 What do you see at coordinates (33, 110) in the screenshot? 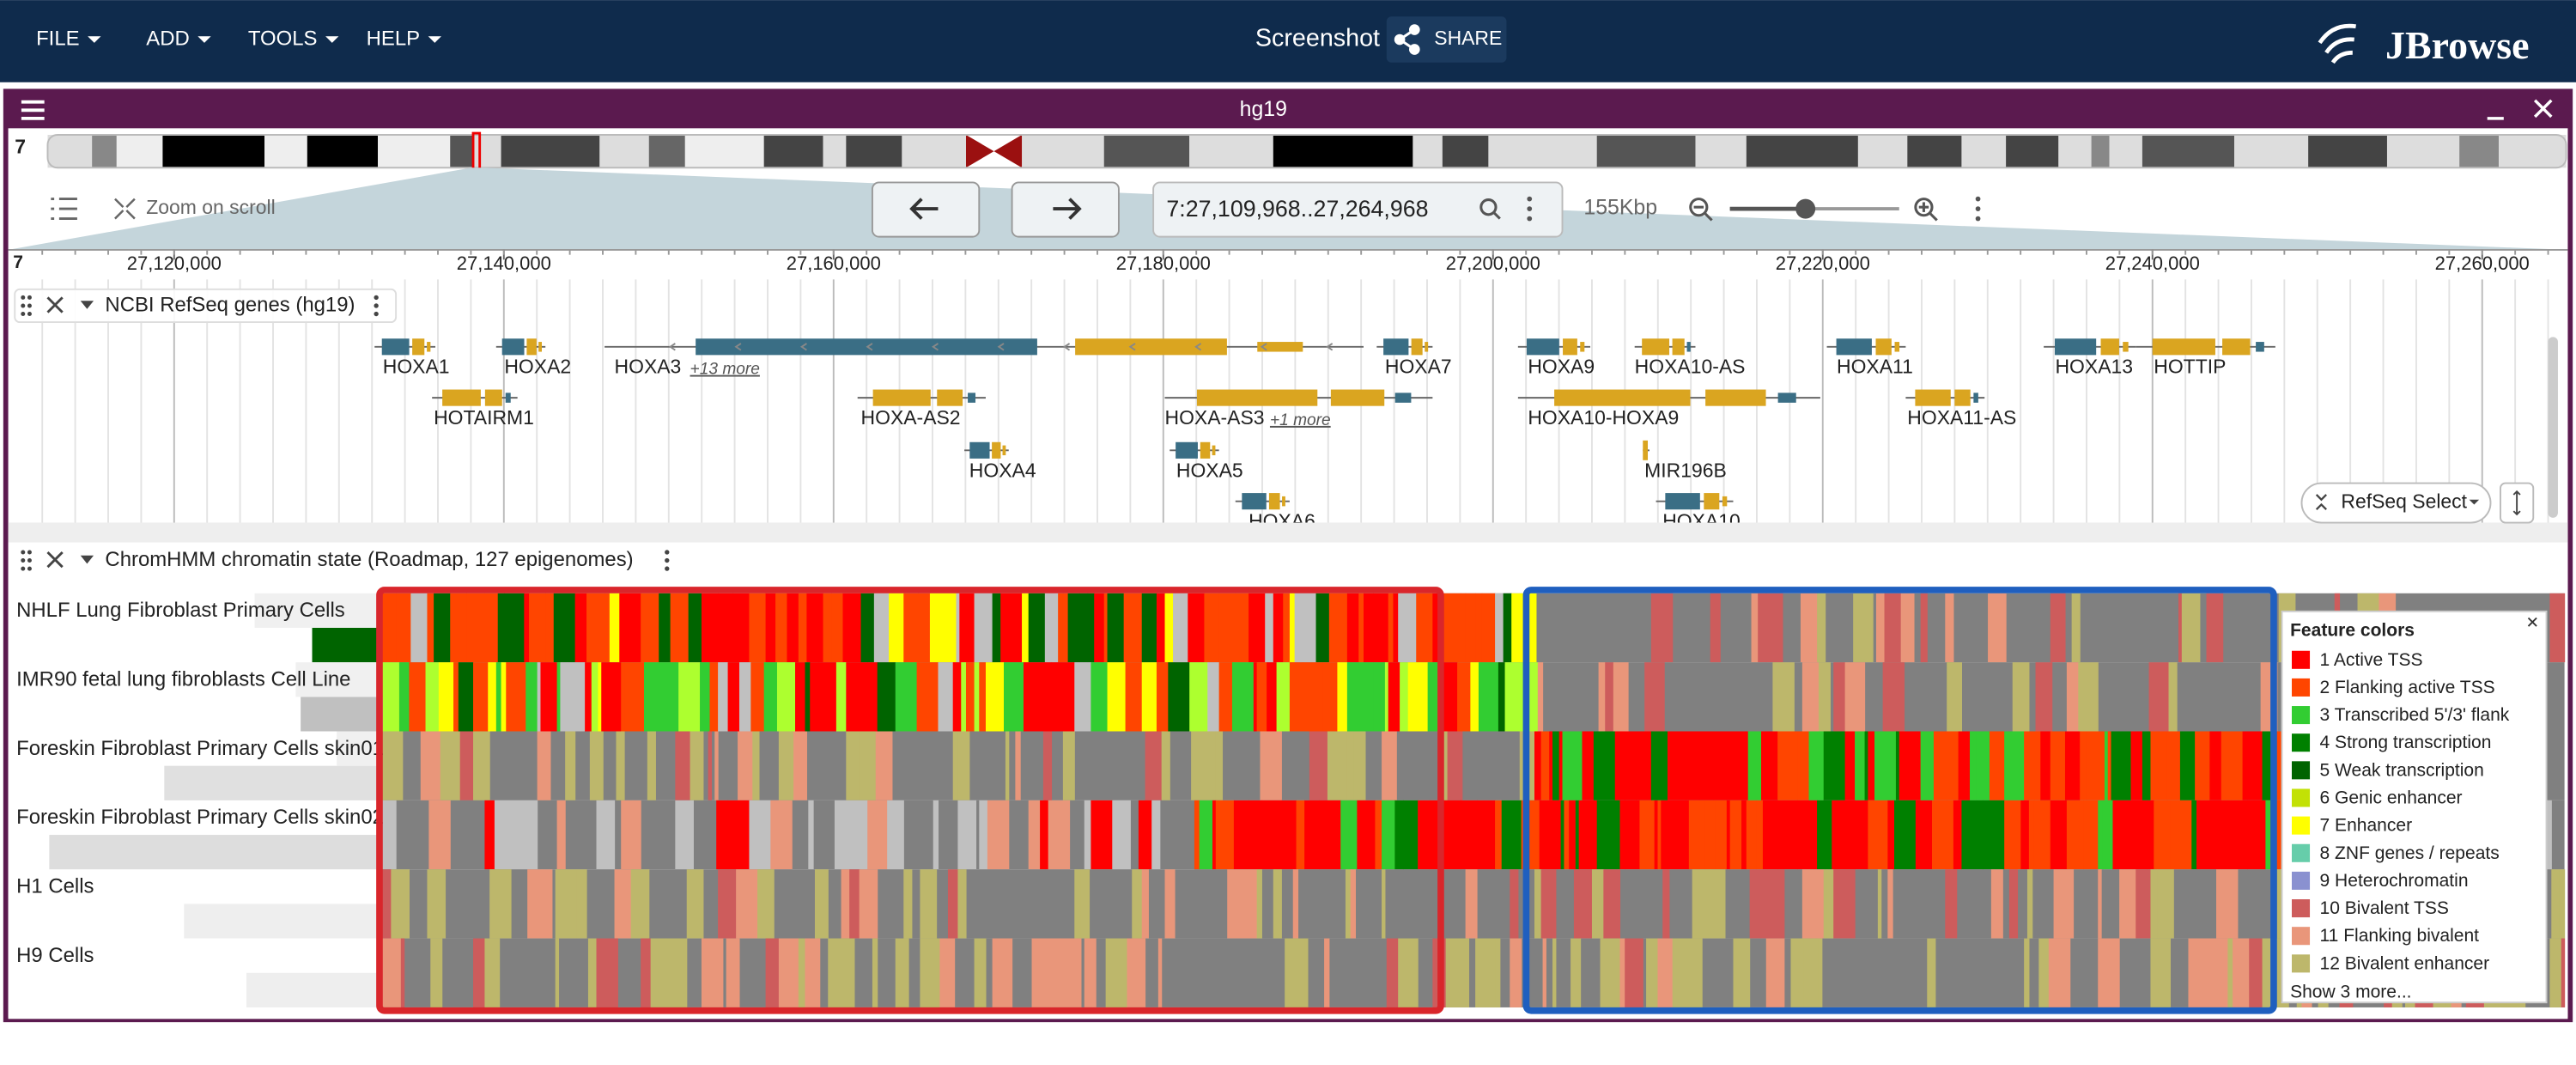
I see `view-menu-button` at bounding box center [33, 110].